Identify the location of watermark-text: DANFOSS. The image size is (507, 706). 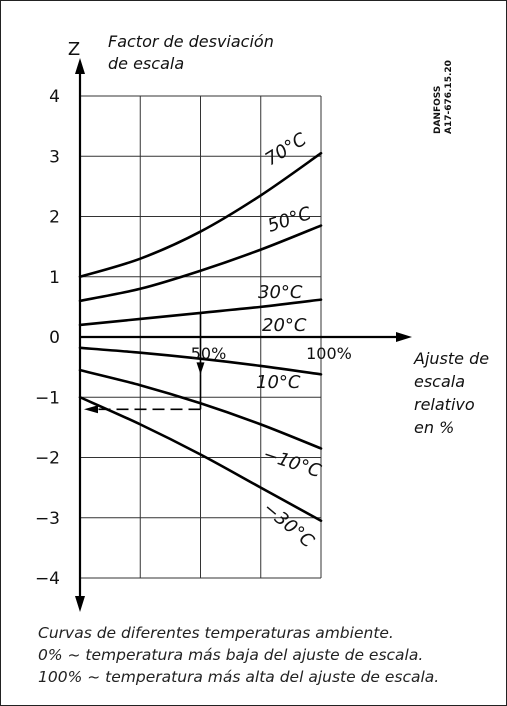
(438, 110).